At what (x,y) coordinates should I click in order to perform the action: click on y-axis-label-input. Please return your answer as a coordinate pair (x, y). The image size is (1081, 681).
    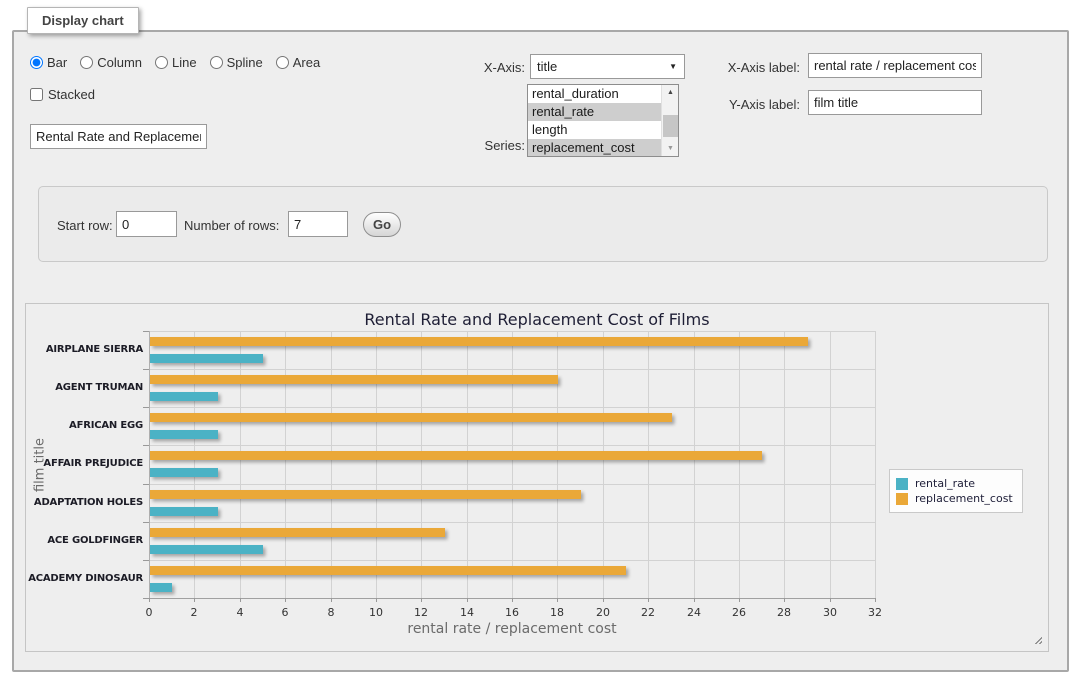
    Looking at the image, I should click on (895, 102).